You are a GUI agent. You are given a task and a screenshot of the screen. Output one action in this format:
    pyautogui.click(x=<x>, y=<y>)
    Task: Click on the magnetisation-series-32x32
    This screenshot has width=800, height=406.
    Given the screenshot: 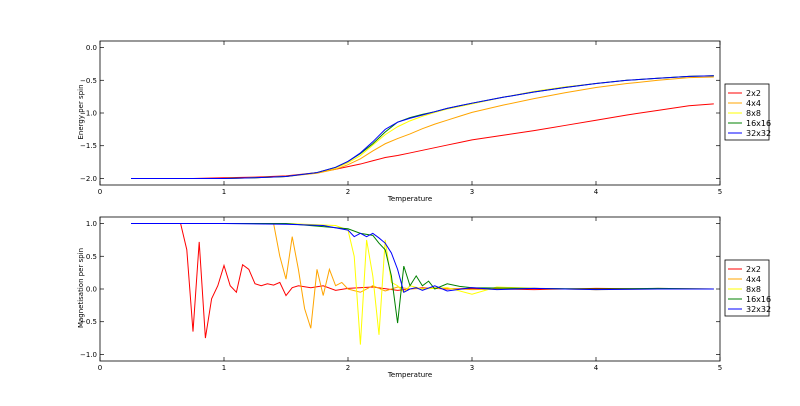 What is the action you would take?
    pyautogui.click(x=422, y=258)
    